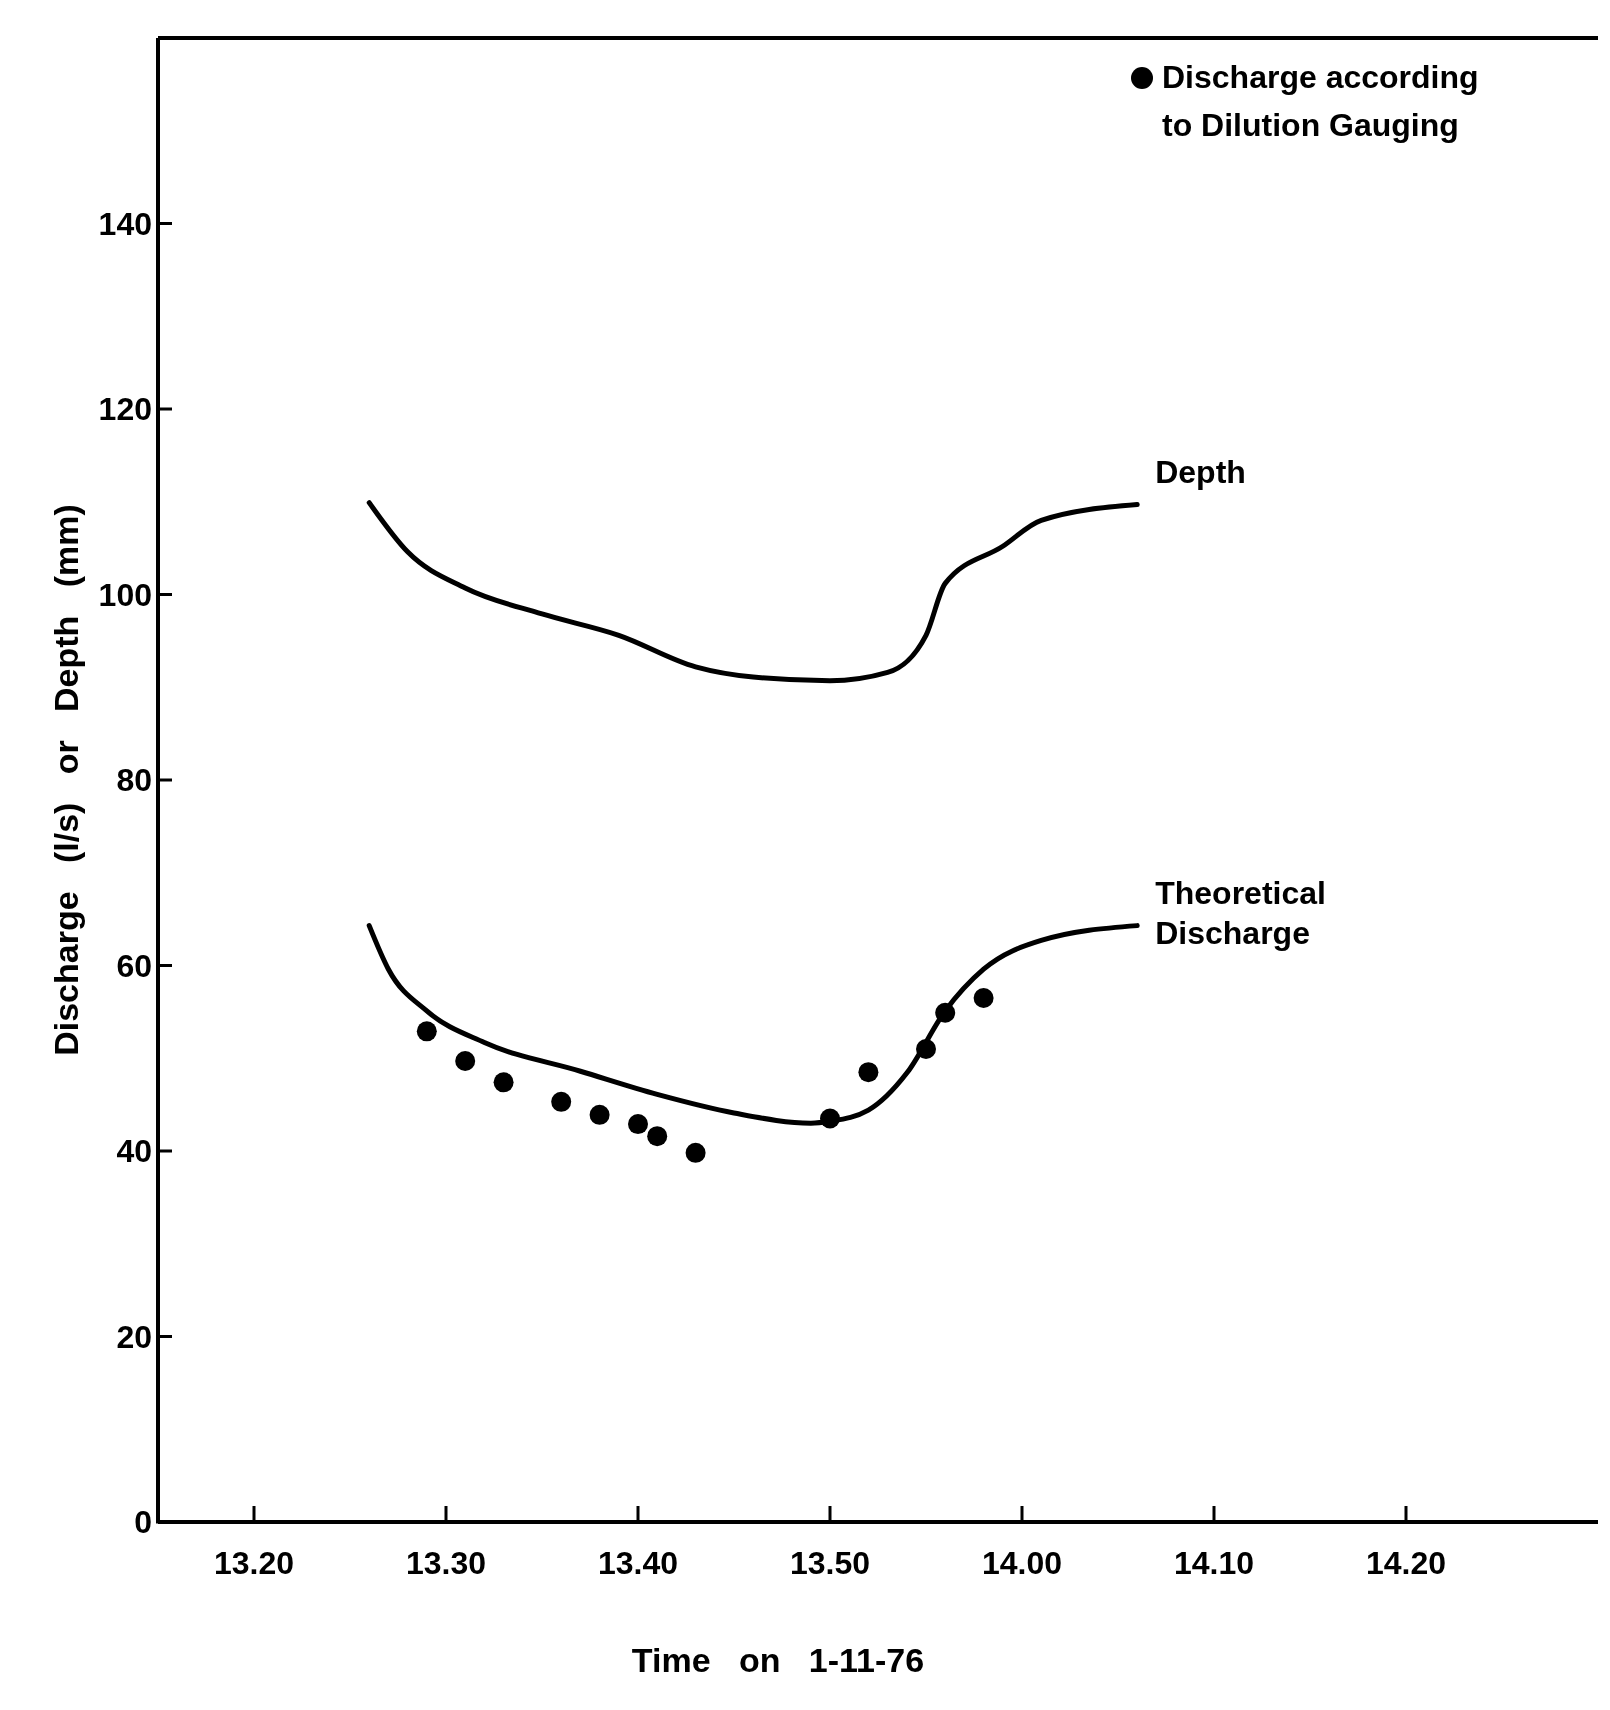 This screenshot has width=1610, height=1710. Describe the element at coordinates (638, 1563) in the screenshot. I see `x-tick-label: 13.40` at that location.